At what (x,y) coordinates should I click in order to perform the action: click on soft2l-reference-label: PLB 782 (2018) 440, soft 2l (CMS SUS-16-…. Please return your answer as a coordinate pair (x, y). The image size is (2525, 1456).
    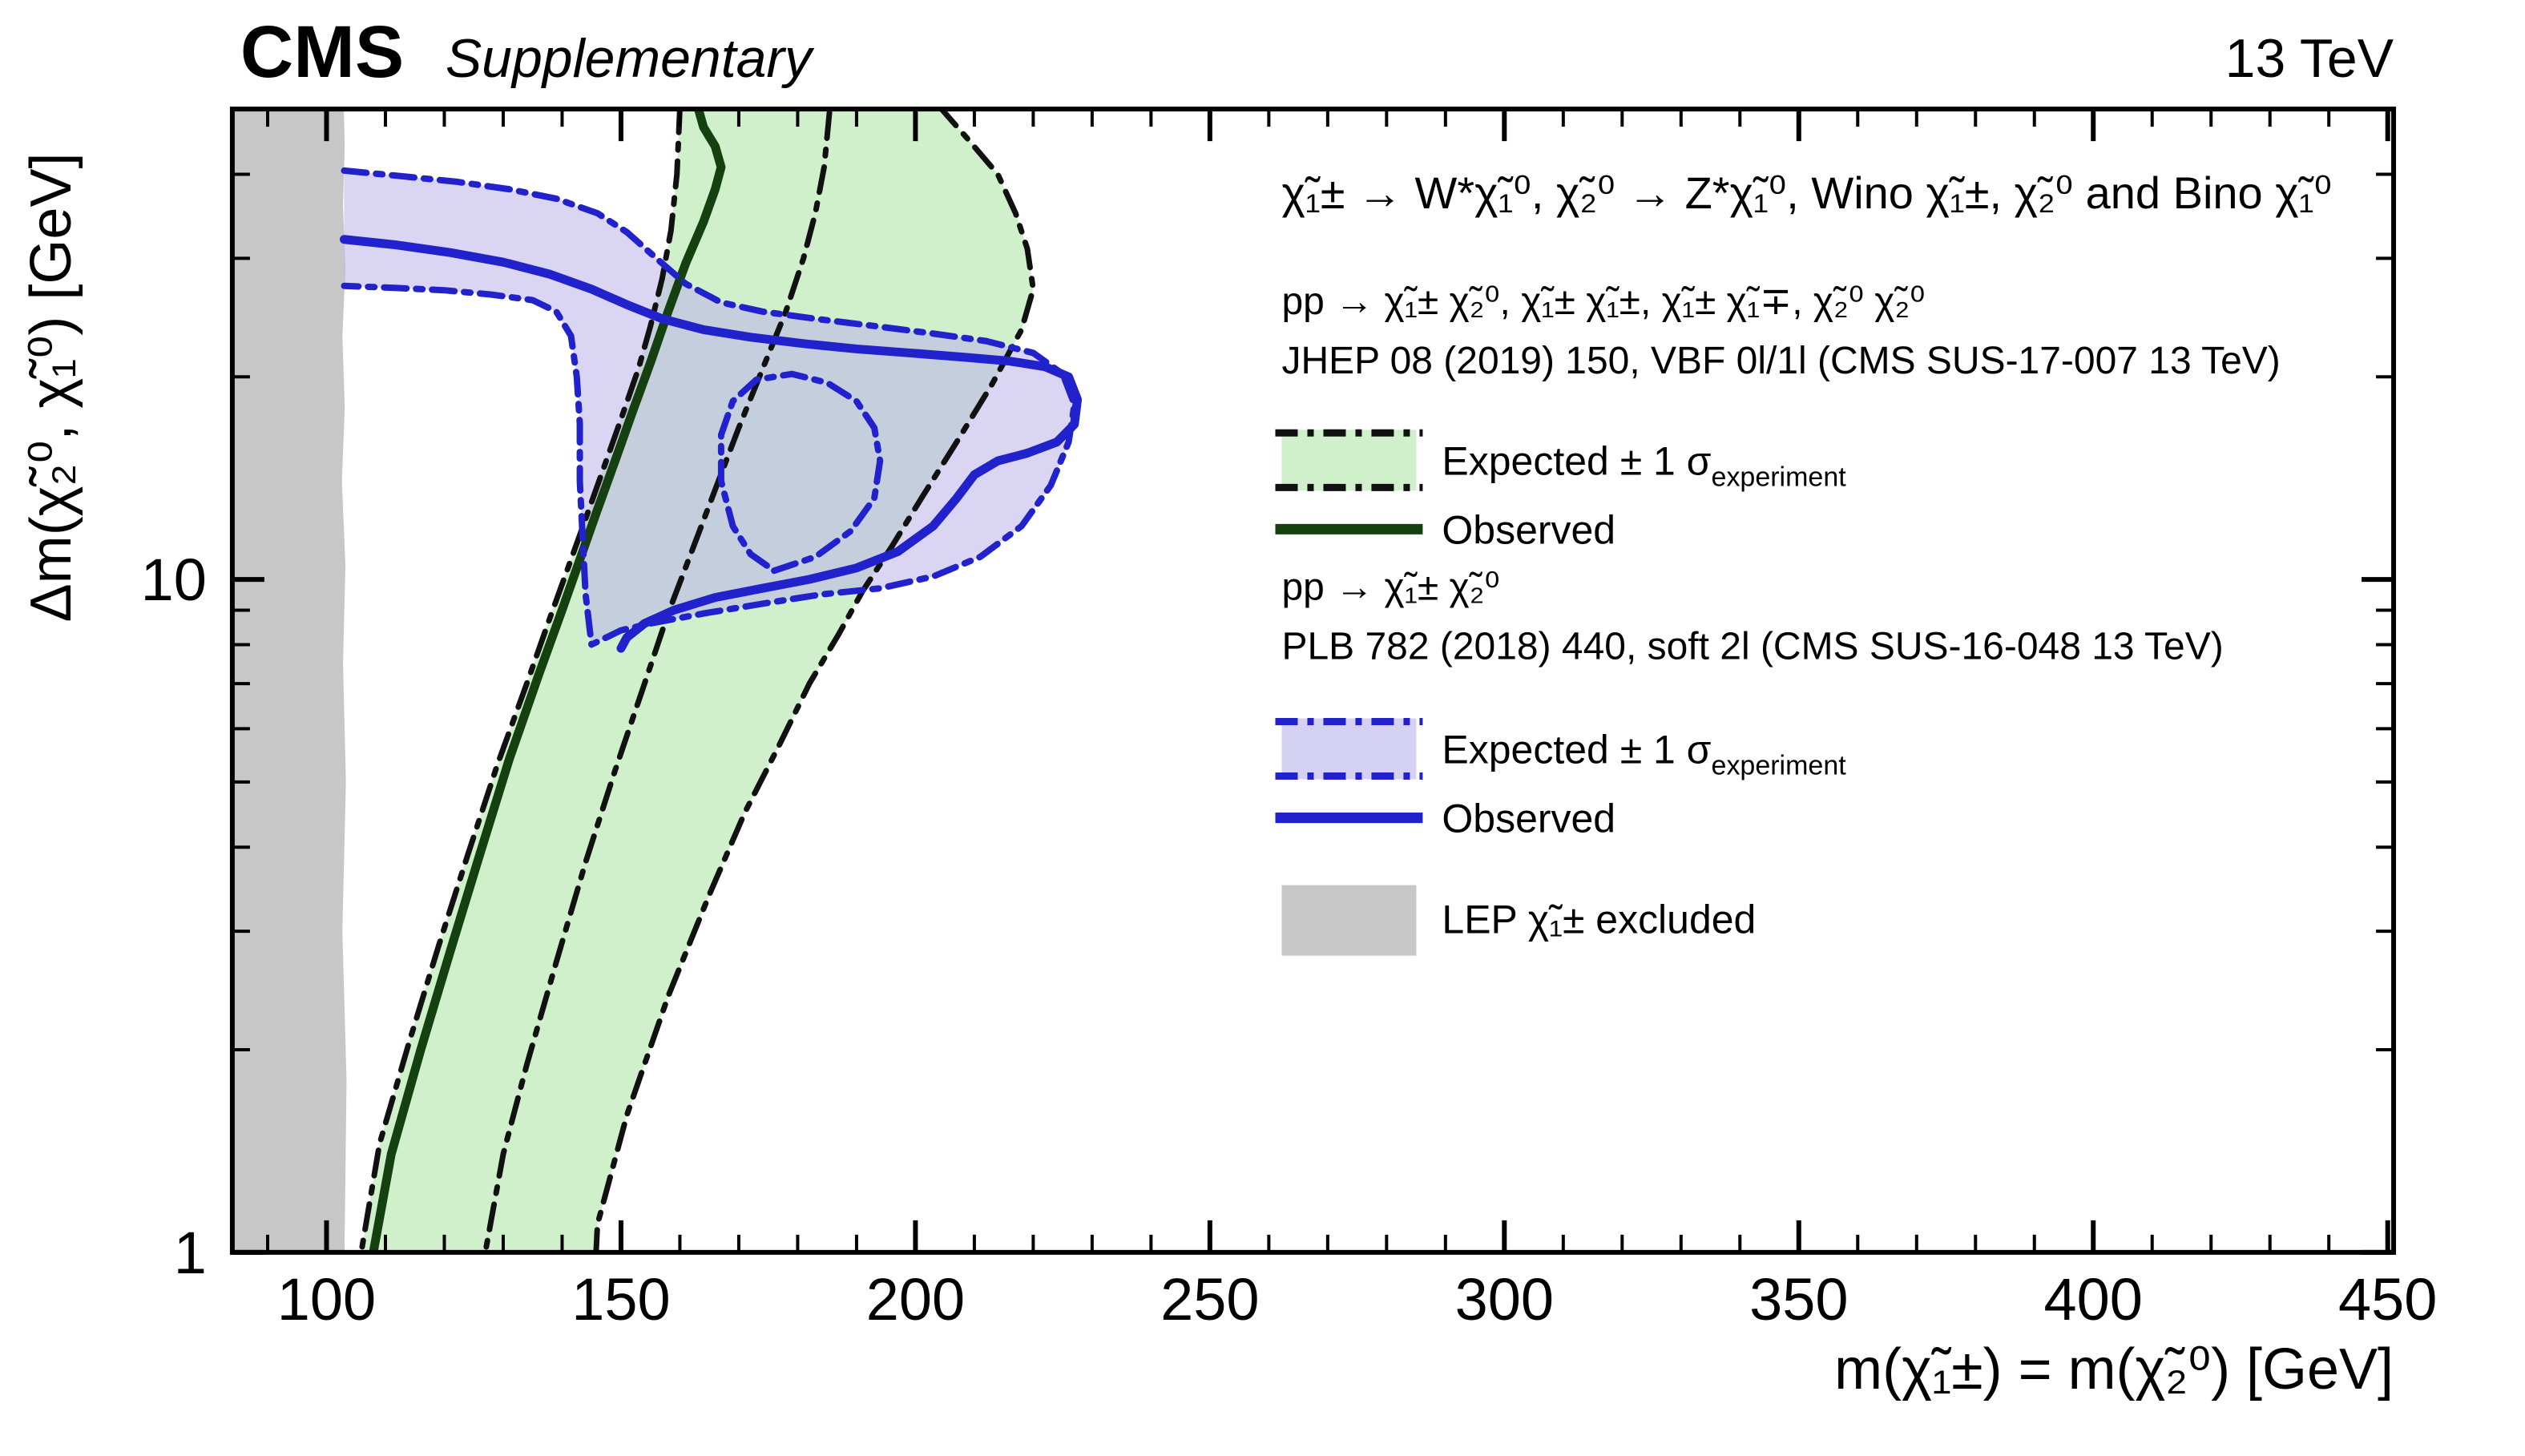
    Looking at the image, I should click on (1752, 647).